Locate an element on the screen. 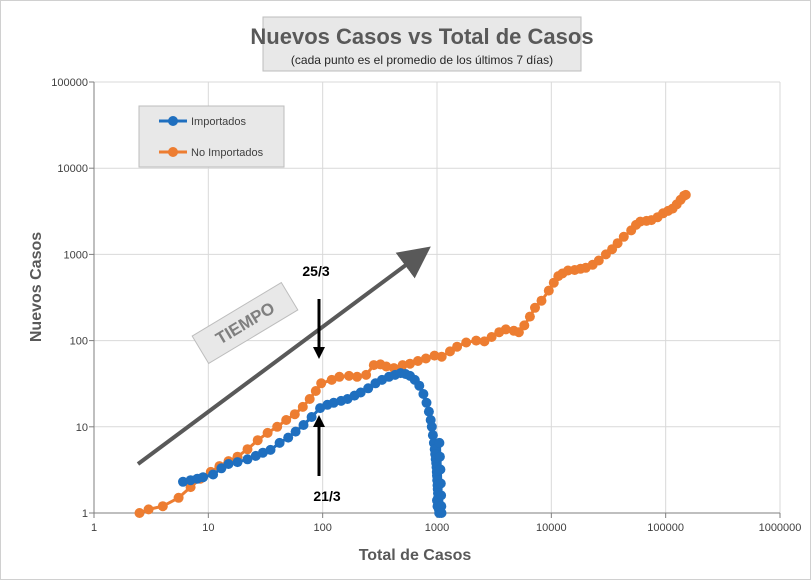 The height and width of the screenshot is (581, 811). legend-label-importados: Importados is located at coordinates (219, 122).